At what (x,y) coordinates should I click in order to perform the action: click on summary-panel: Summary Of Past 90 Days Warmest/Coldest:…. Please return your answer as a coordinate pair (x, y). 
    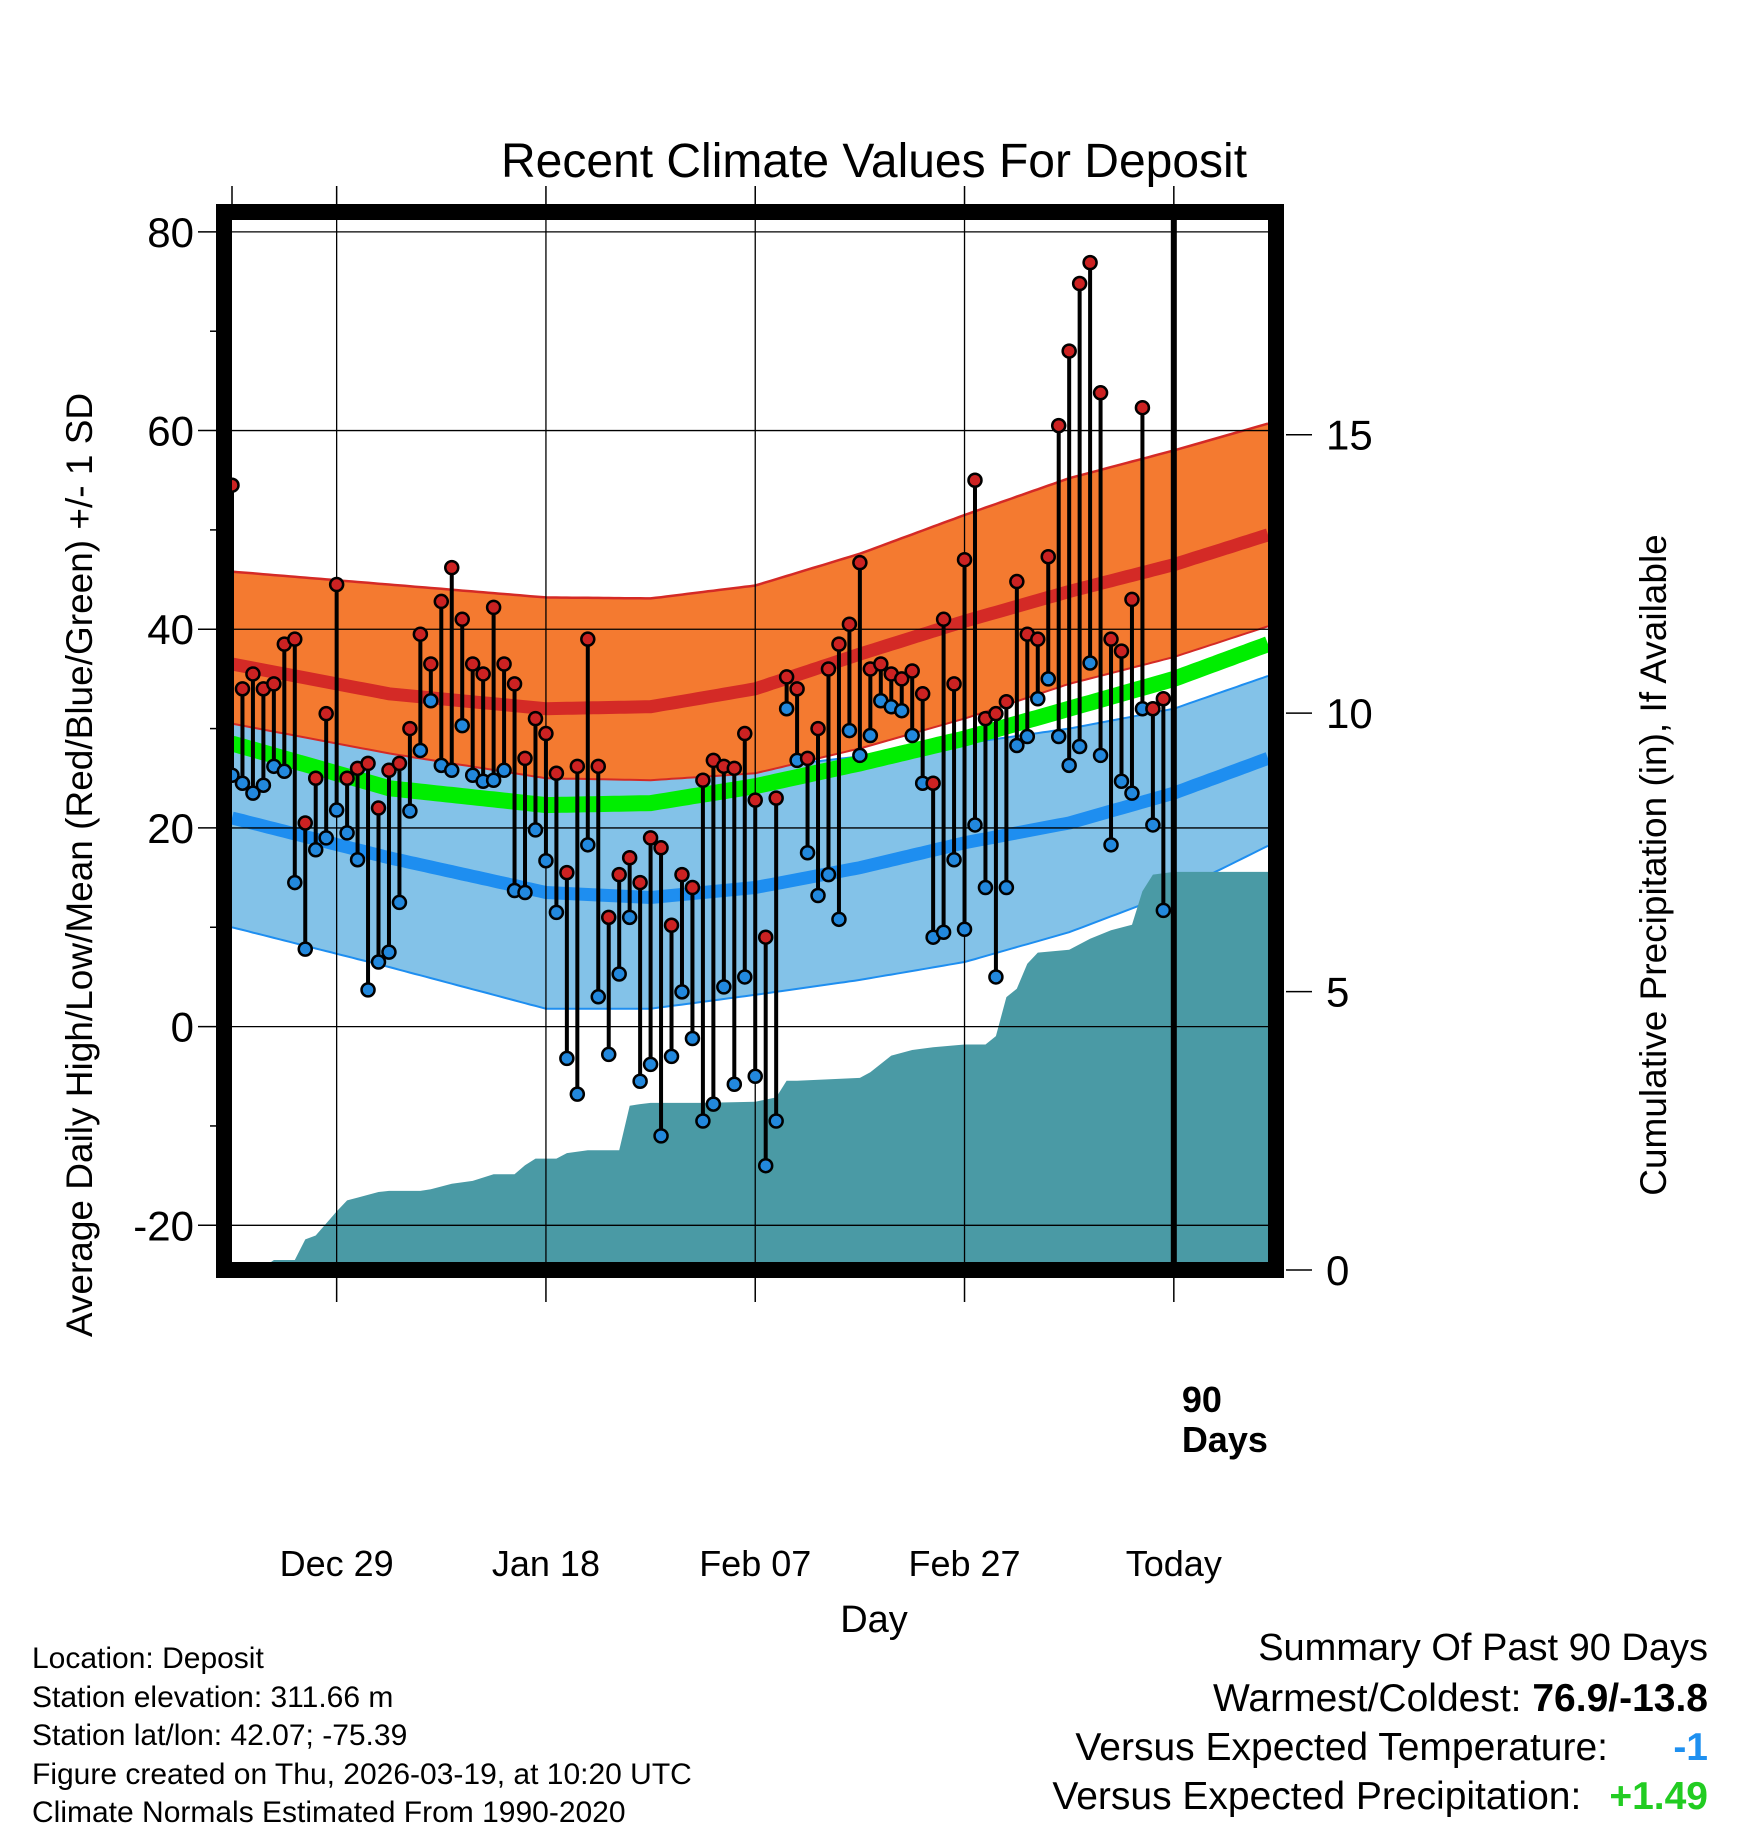
    Looking at the image, I should click on (1380, 1721).